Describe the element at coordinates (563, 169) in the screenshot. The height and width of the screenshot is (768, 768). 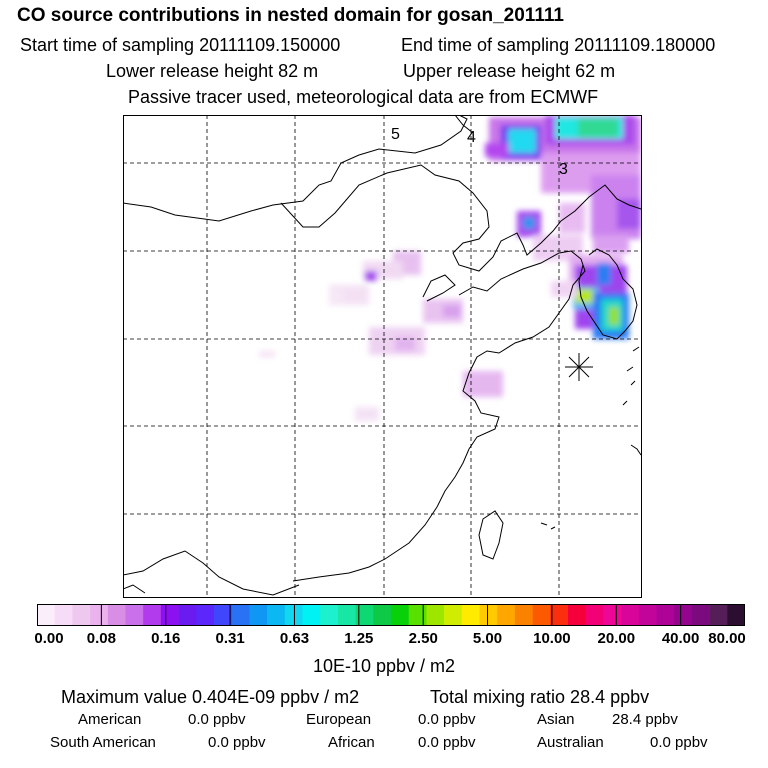
I see `trajectory-label-3: 3` at that location.